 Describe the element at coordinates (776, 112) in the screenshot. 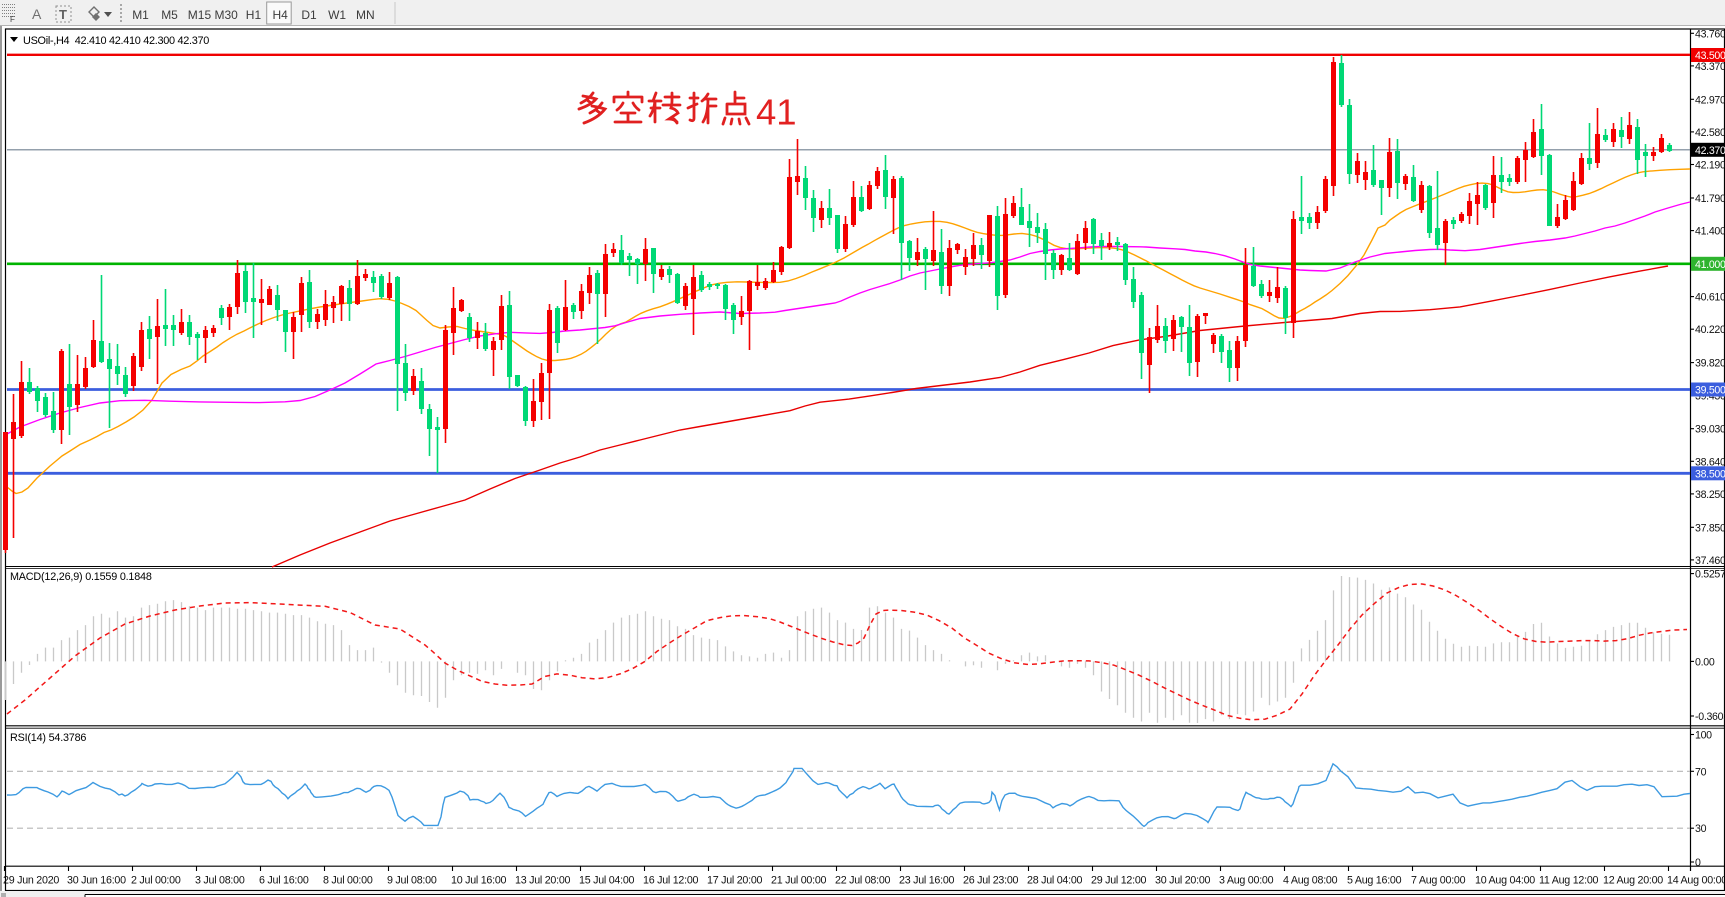

I see `svg-text: 41` at that location.